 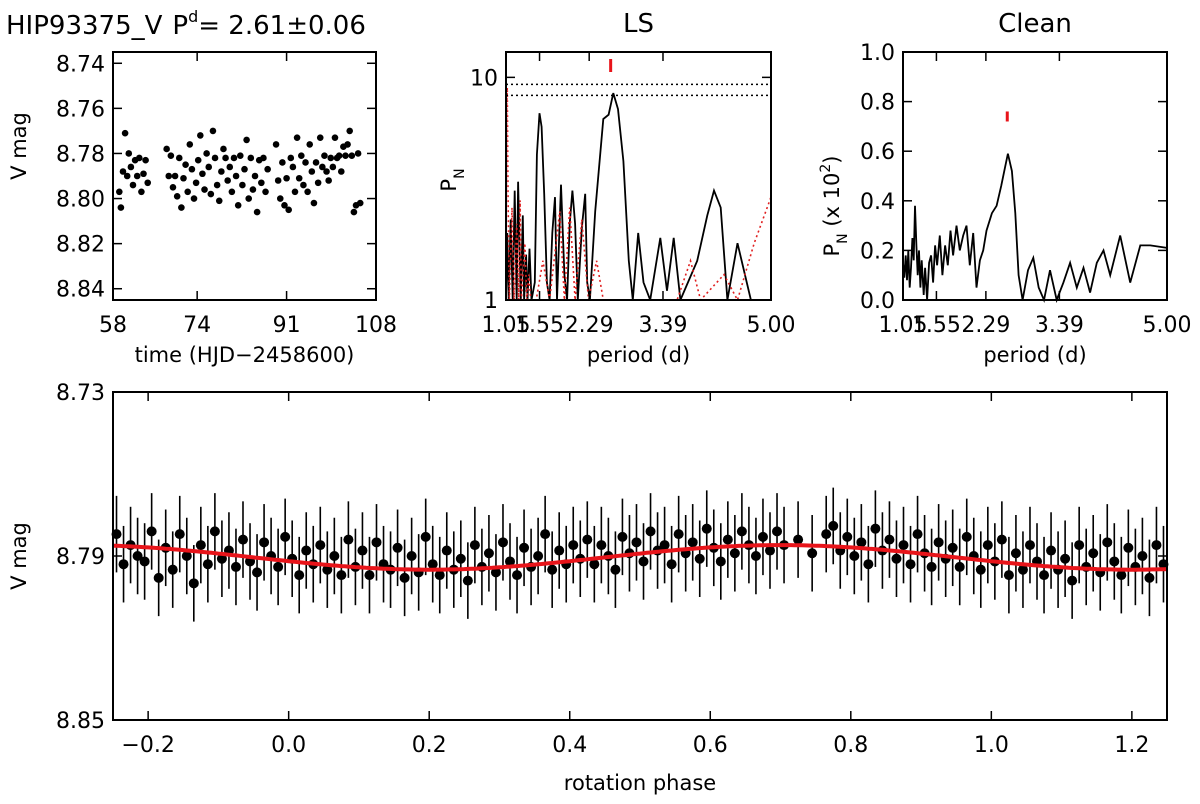 I want to click on phased-y-tick-label: 8.79, so click(x=80, y=557).